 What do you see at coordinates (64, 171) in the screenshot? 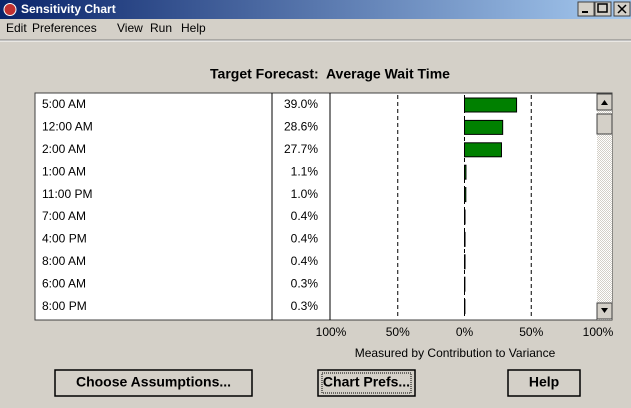
I see `row-label: 1:00 AM` at bounding box center [64, 171].